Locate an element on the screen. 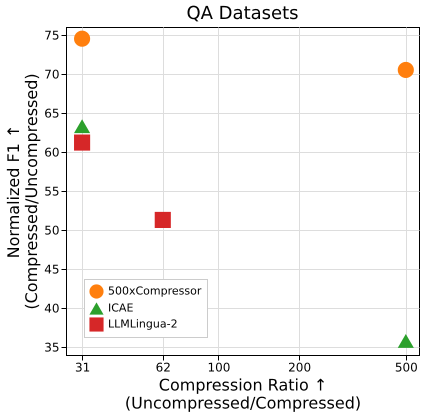 The image size is (424, 416). y-tick-label: 50 is located at coordinates (52, 231).